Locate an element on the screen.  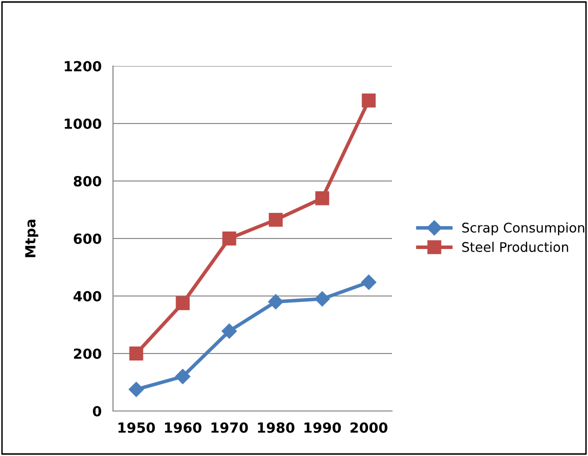
y-axis-title: Mtpa is located at coordinates (31, 239).